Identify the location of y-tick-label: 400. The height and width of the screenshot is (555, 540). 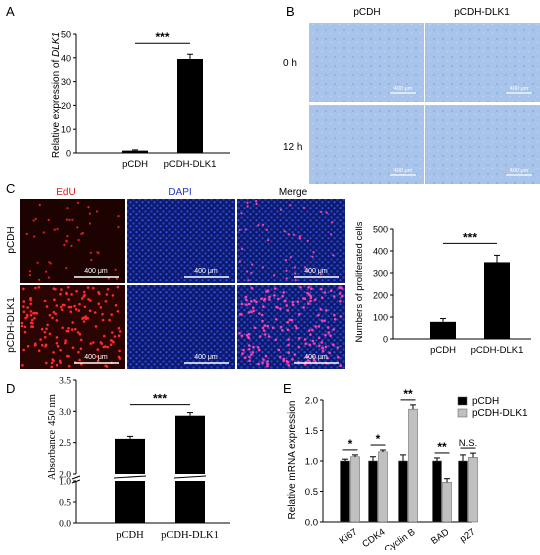
(380, 252).